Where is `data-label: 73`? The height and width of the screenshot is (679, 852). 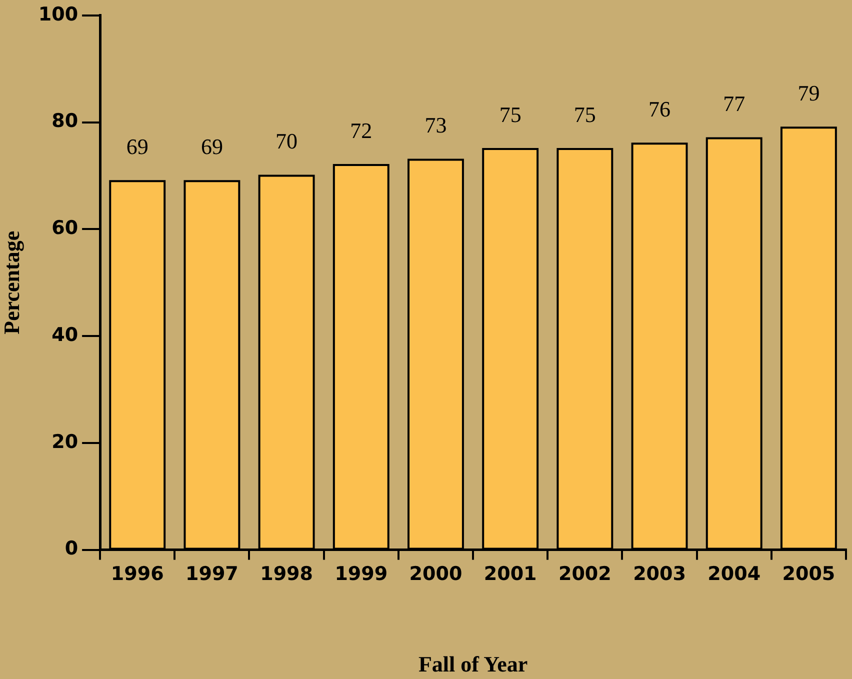
data-label: 73 is located at coordinates (435, 125).